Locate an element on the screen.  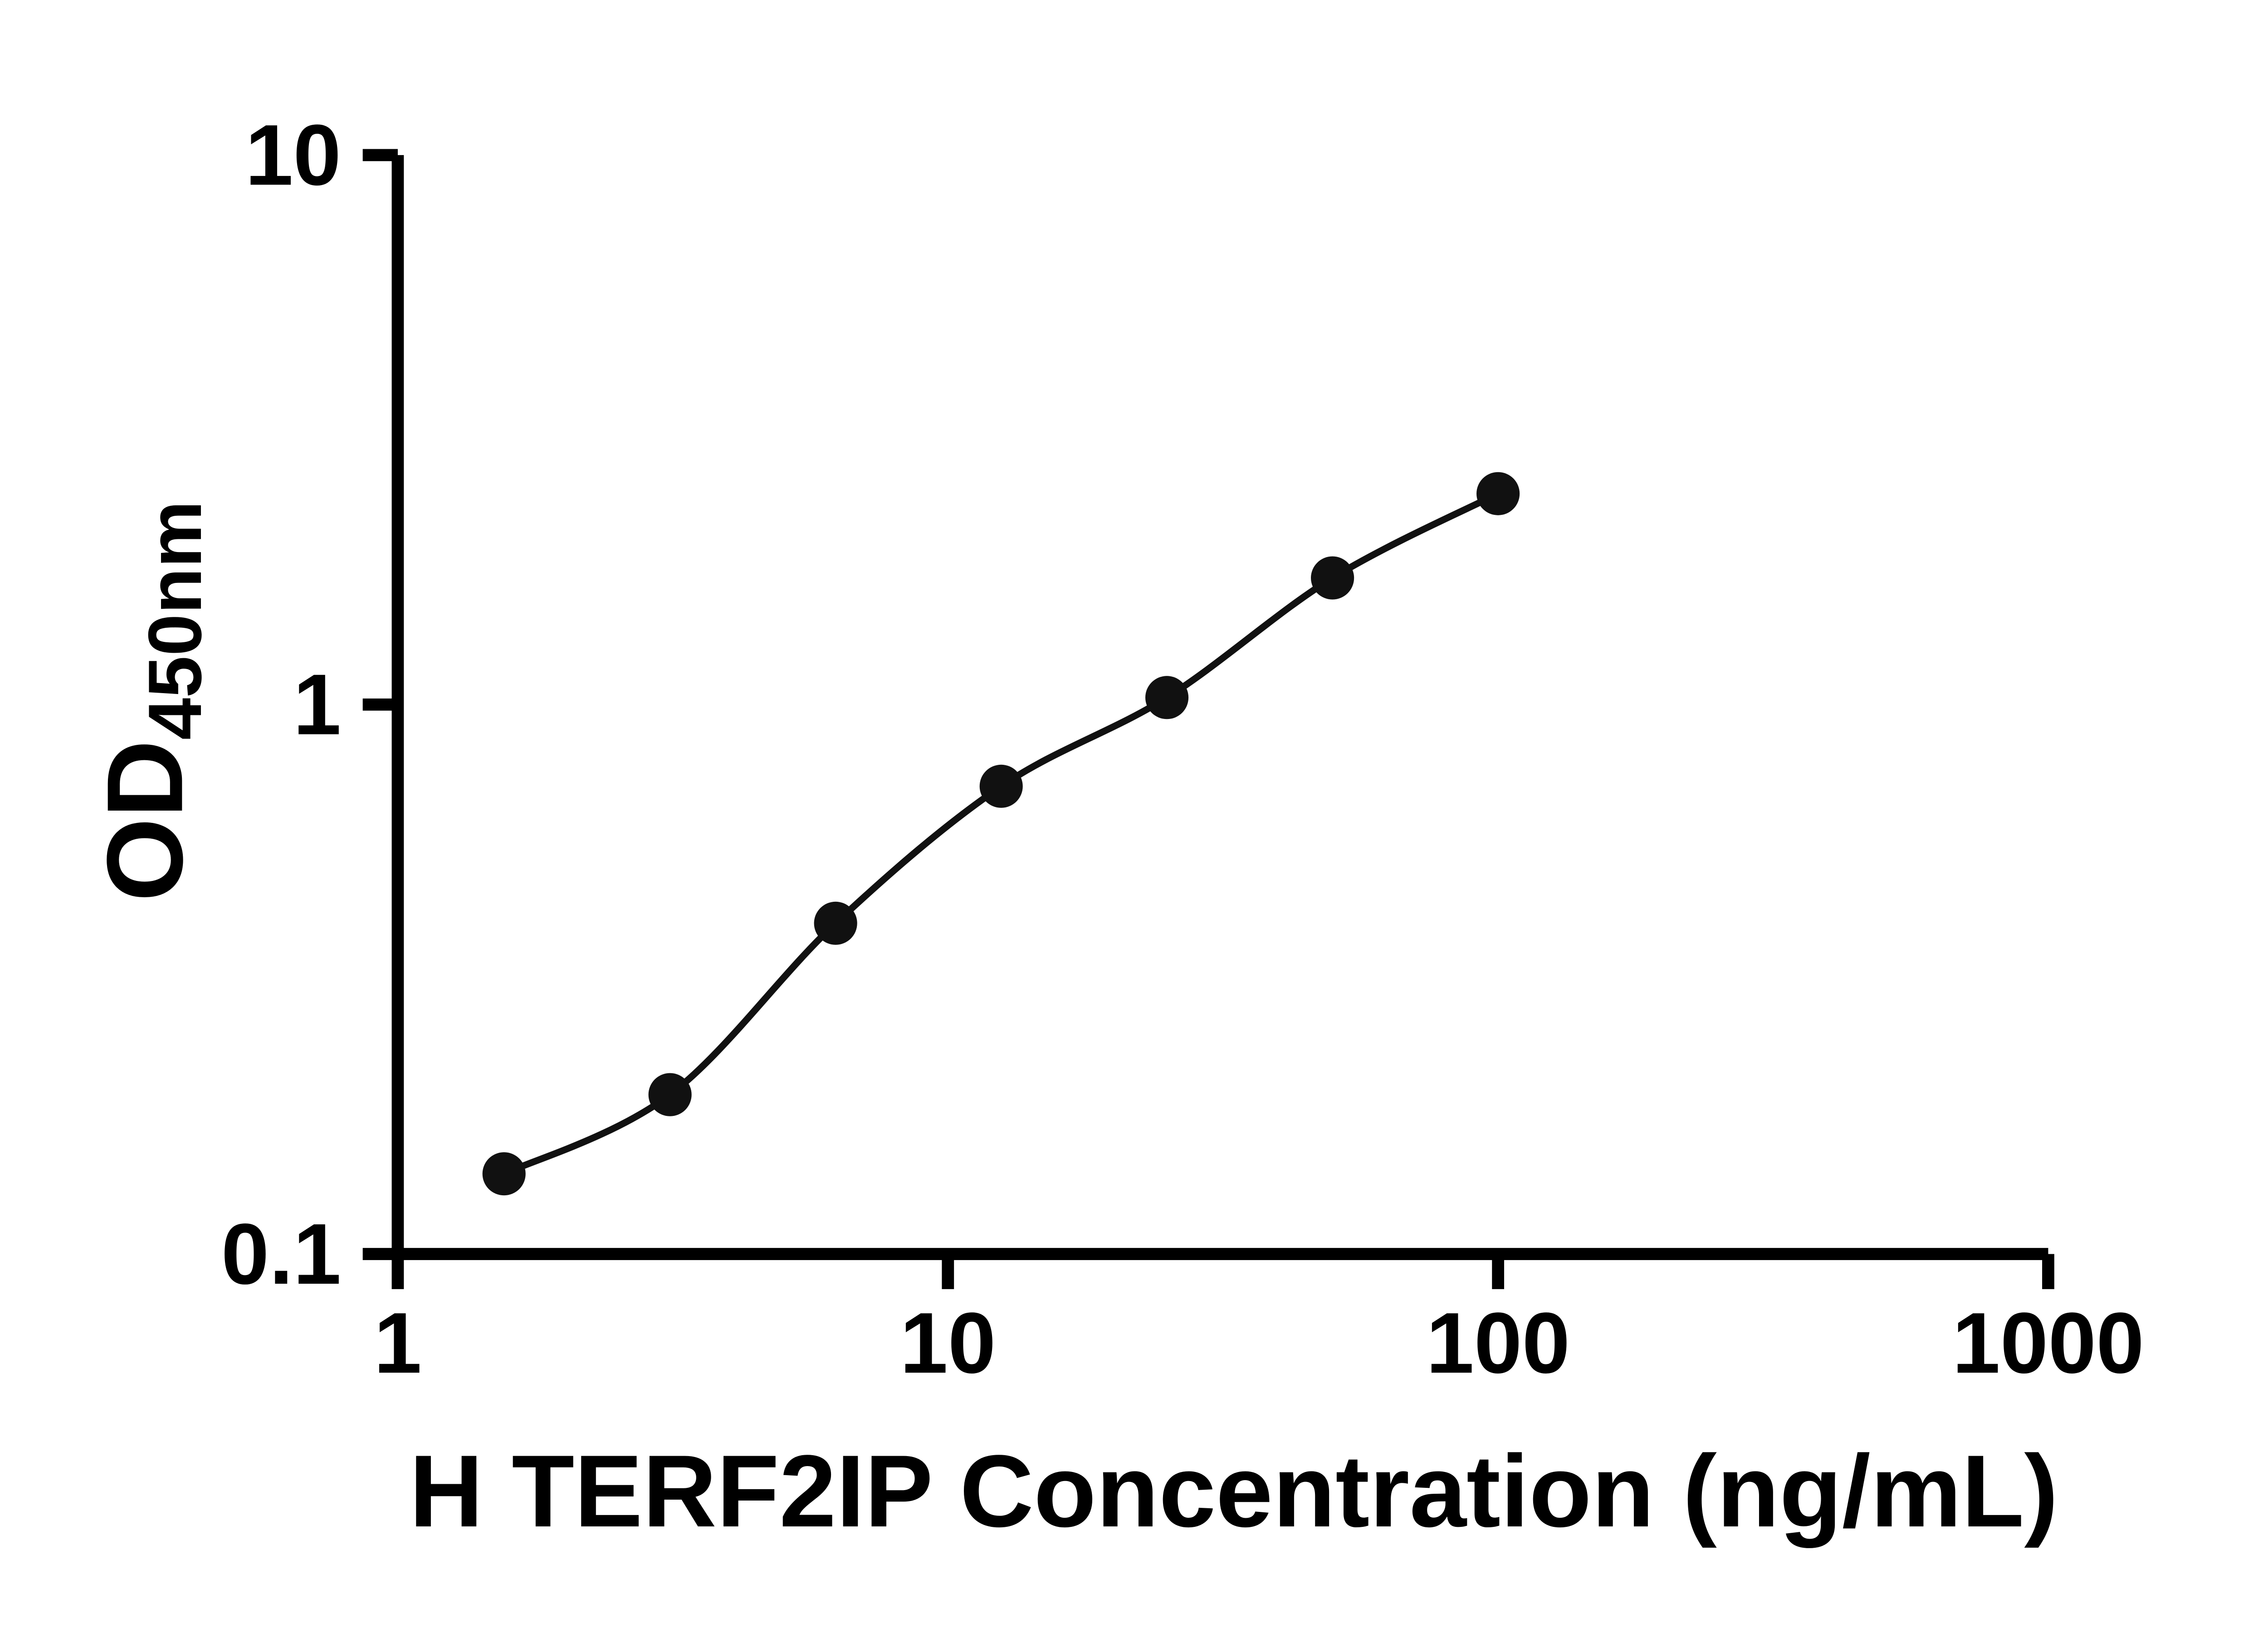
y-axis-title-main: OD is located at coordinates (145, 821).